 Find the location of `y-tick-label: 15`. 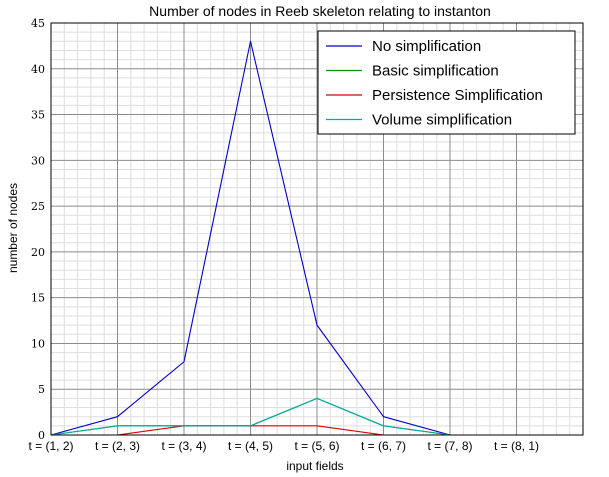

y-tick-label: 15 is located at coordinates (38, 298).